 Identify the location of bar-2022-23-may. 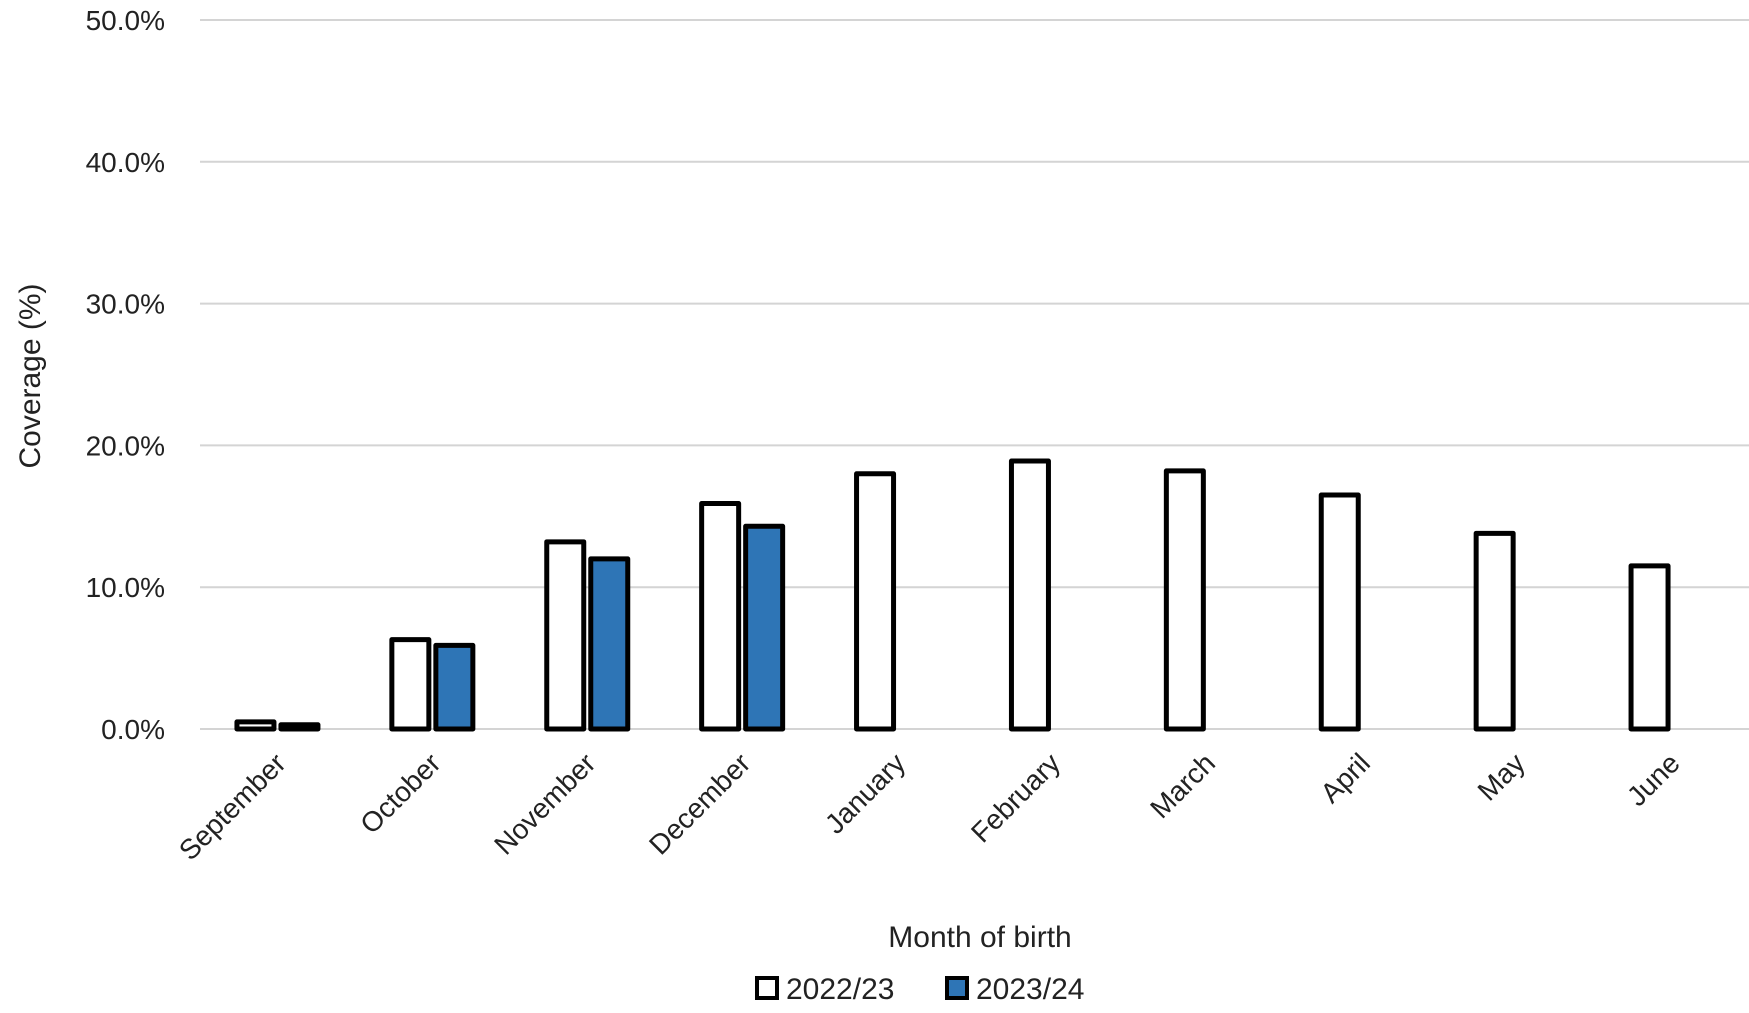
(1494, 631).